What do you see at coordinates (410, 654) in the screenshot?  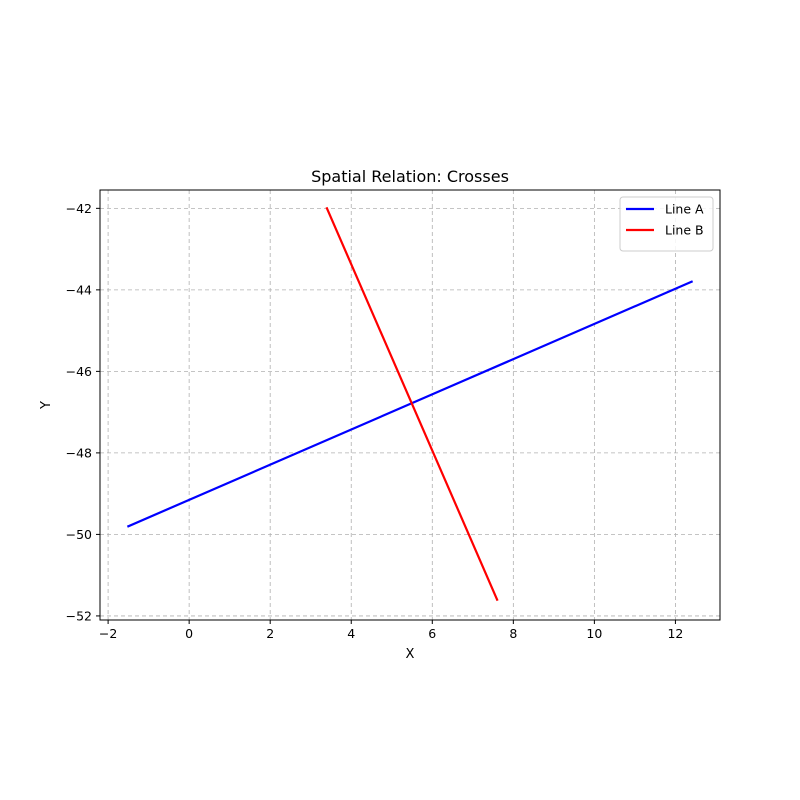 I see `x-axis-label: X` at bounding box center [410, 654].